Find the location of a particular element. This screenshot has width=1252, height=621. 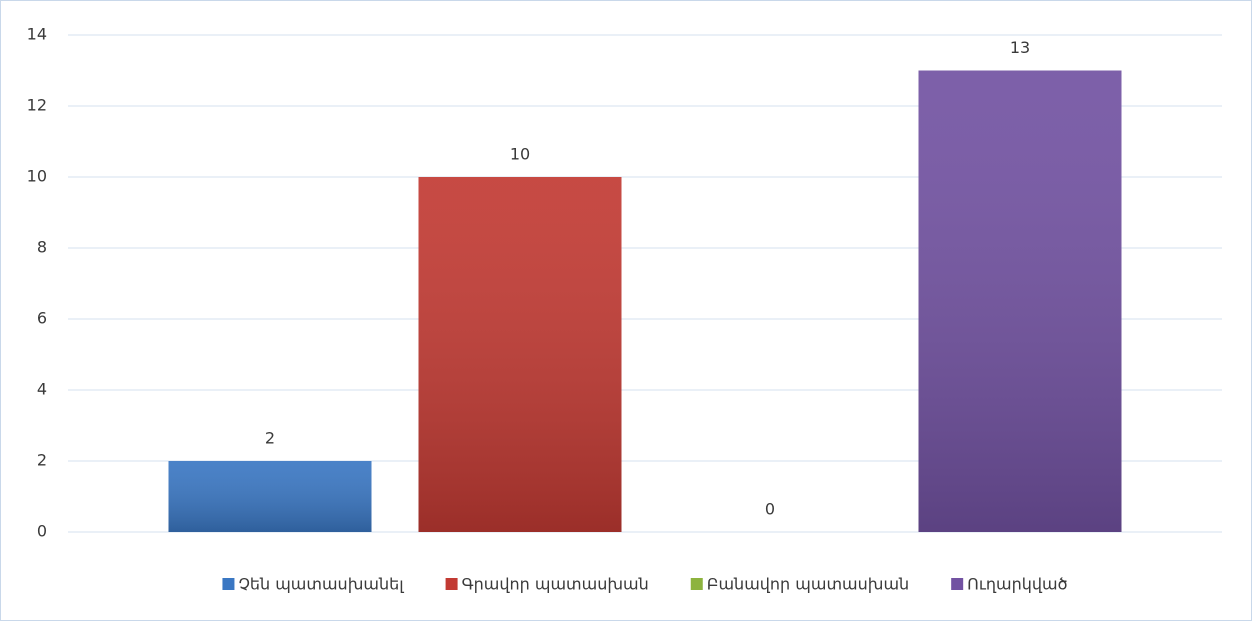

y-tick-label: 6 is located at coordinates (42, 318).